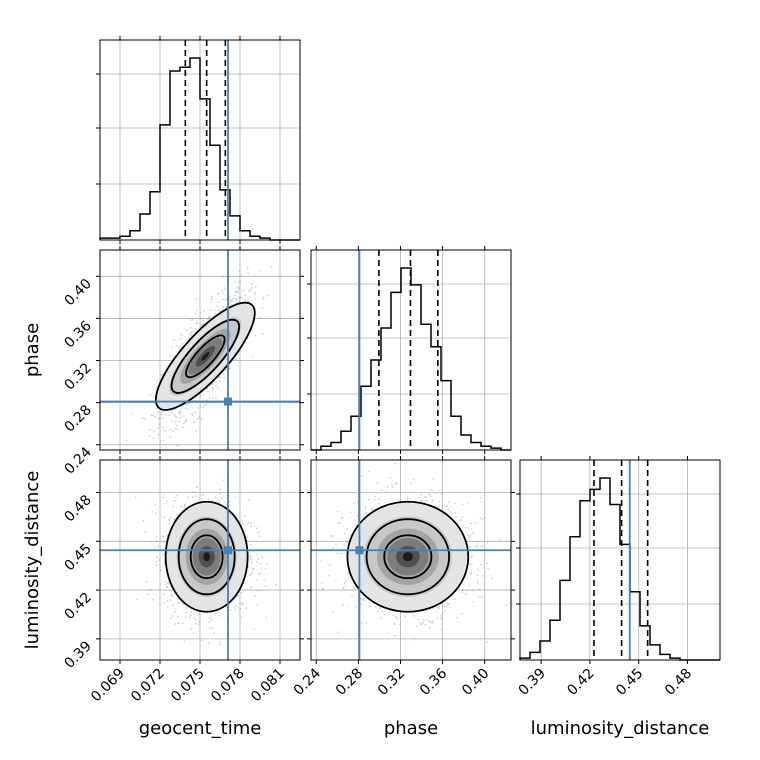  What do you see at coordinates (77, 292) in the screenshot?
I see `y-tick-label-phase: 0.40` at bounding box center [77, 292].